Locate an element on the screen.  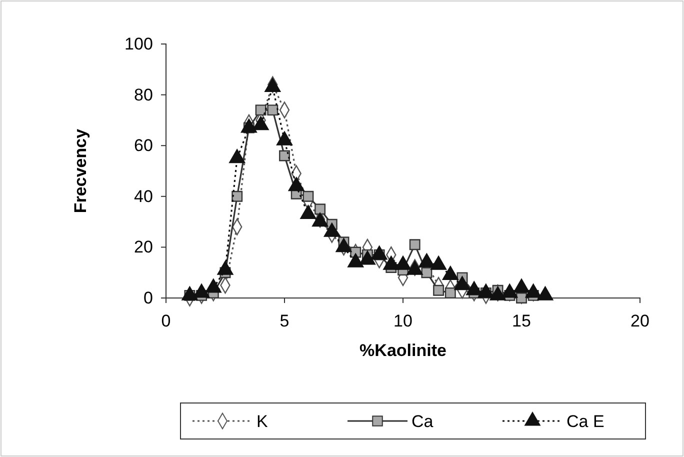
y-tick-label: 0 is located at coordinates (148, 298).